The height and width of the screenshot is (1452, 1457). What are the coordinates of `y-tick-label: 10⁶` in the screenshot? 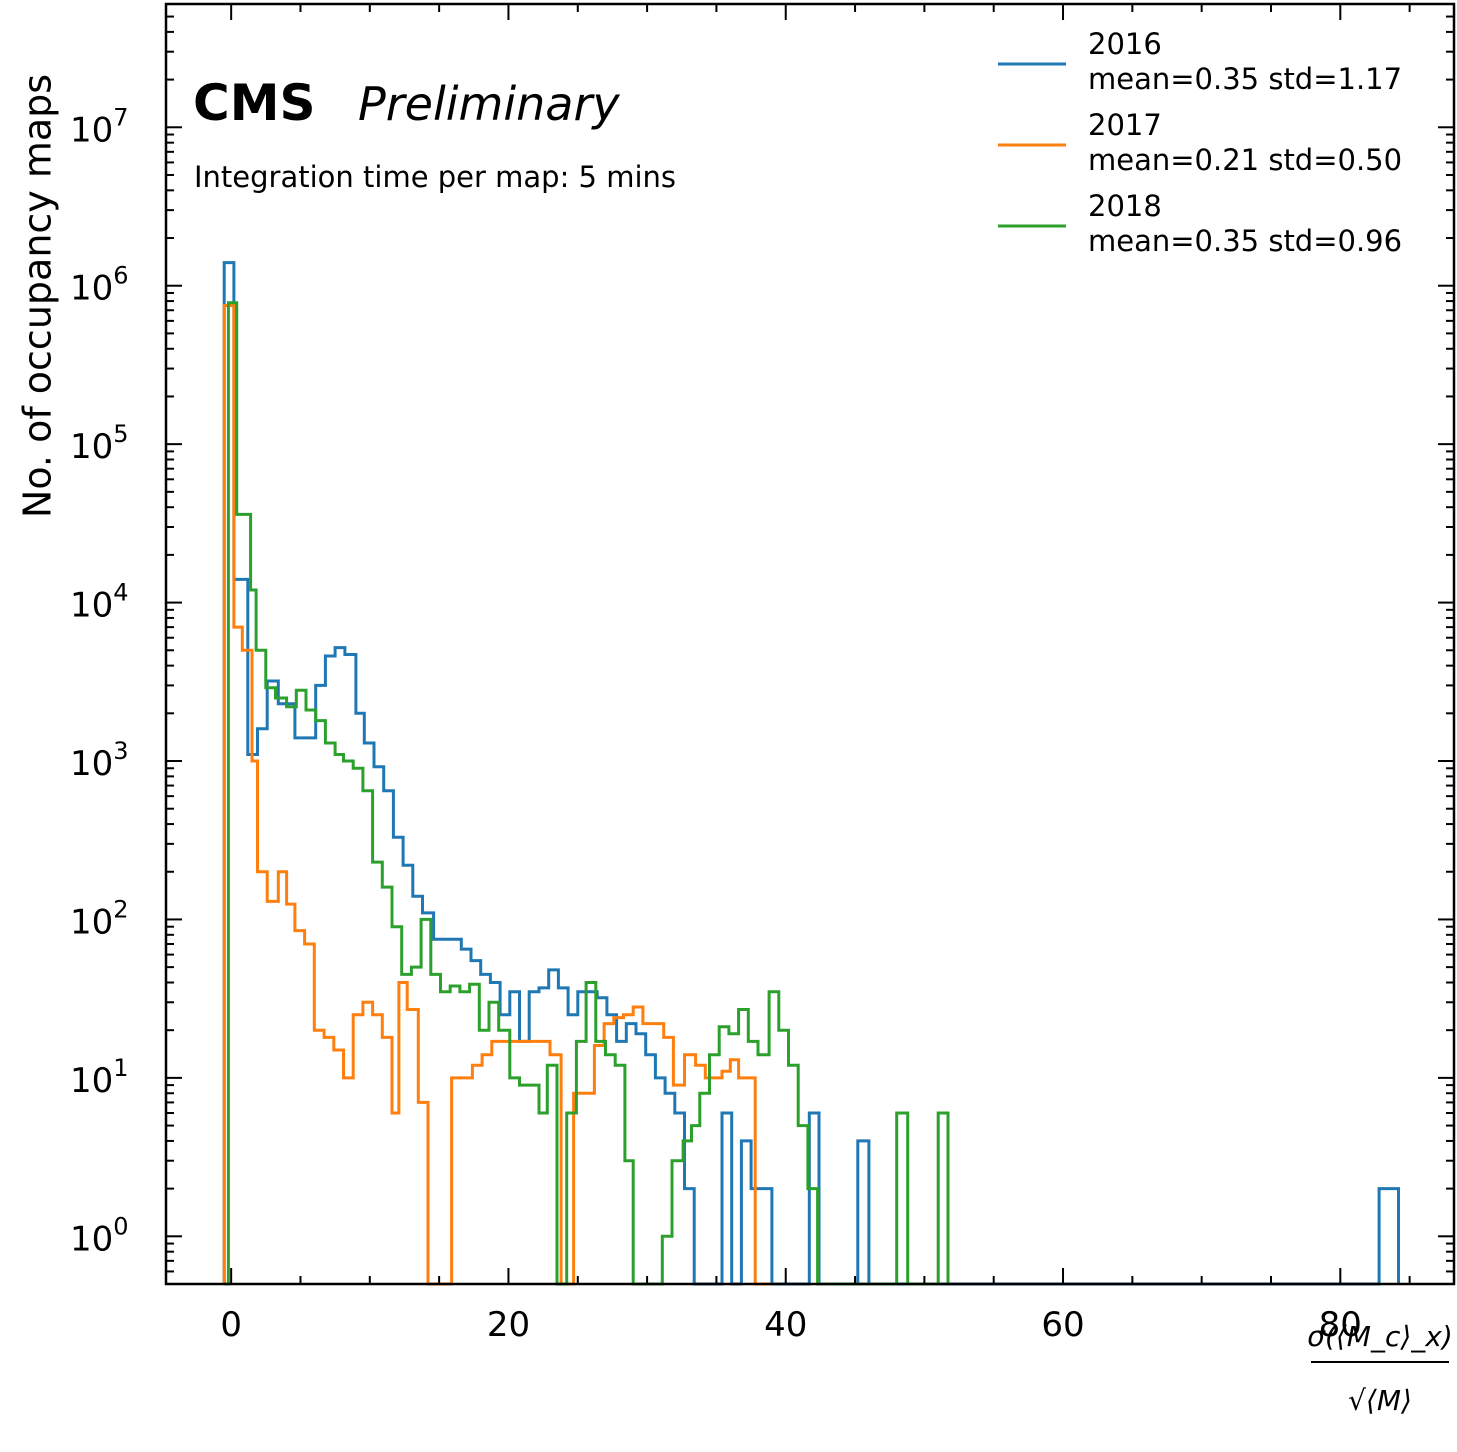 It's located at (99, 285).